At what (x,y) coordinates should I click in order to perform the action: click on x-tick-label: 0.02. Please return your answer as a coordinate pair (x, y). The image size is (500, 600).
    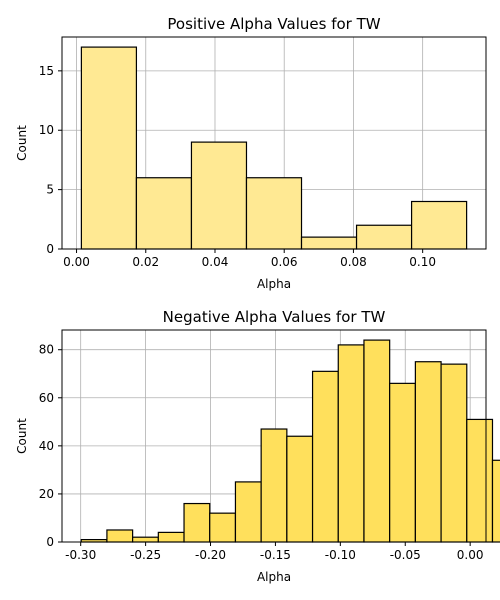
    Looking at the image, I should click on (145, 262).